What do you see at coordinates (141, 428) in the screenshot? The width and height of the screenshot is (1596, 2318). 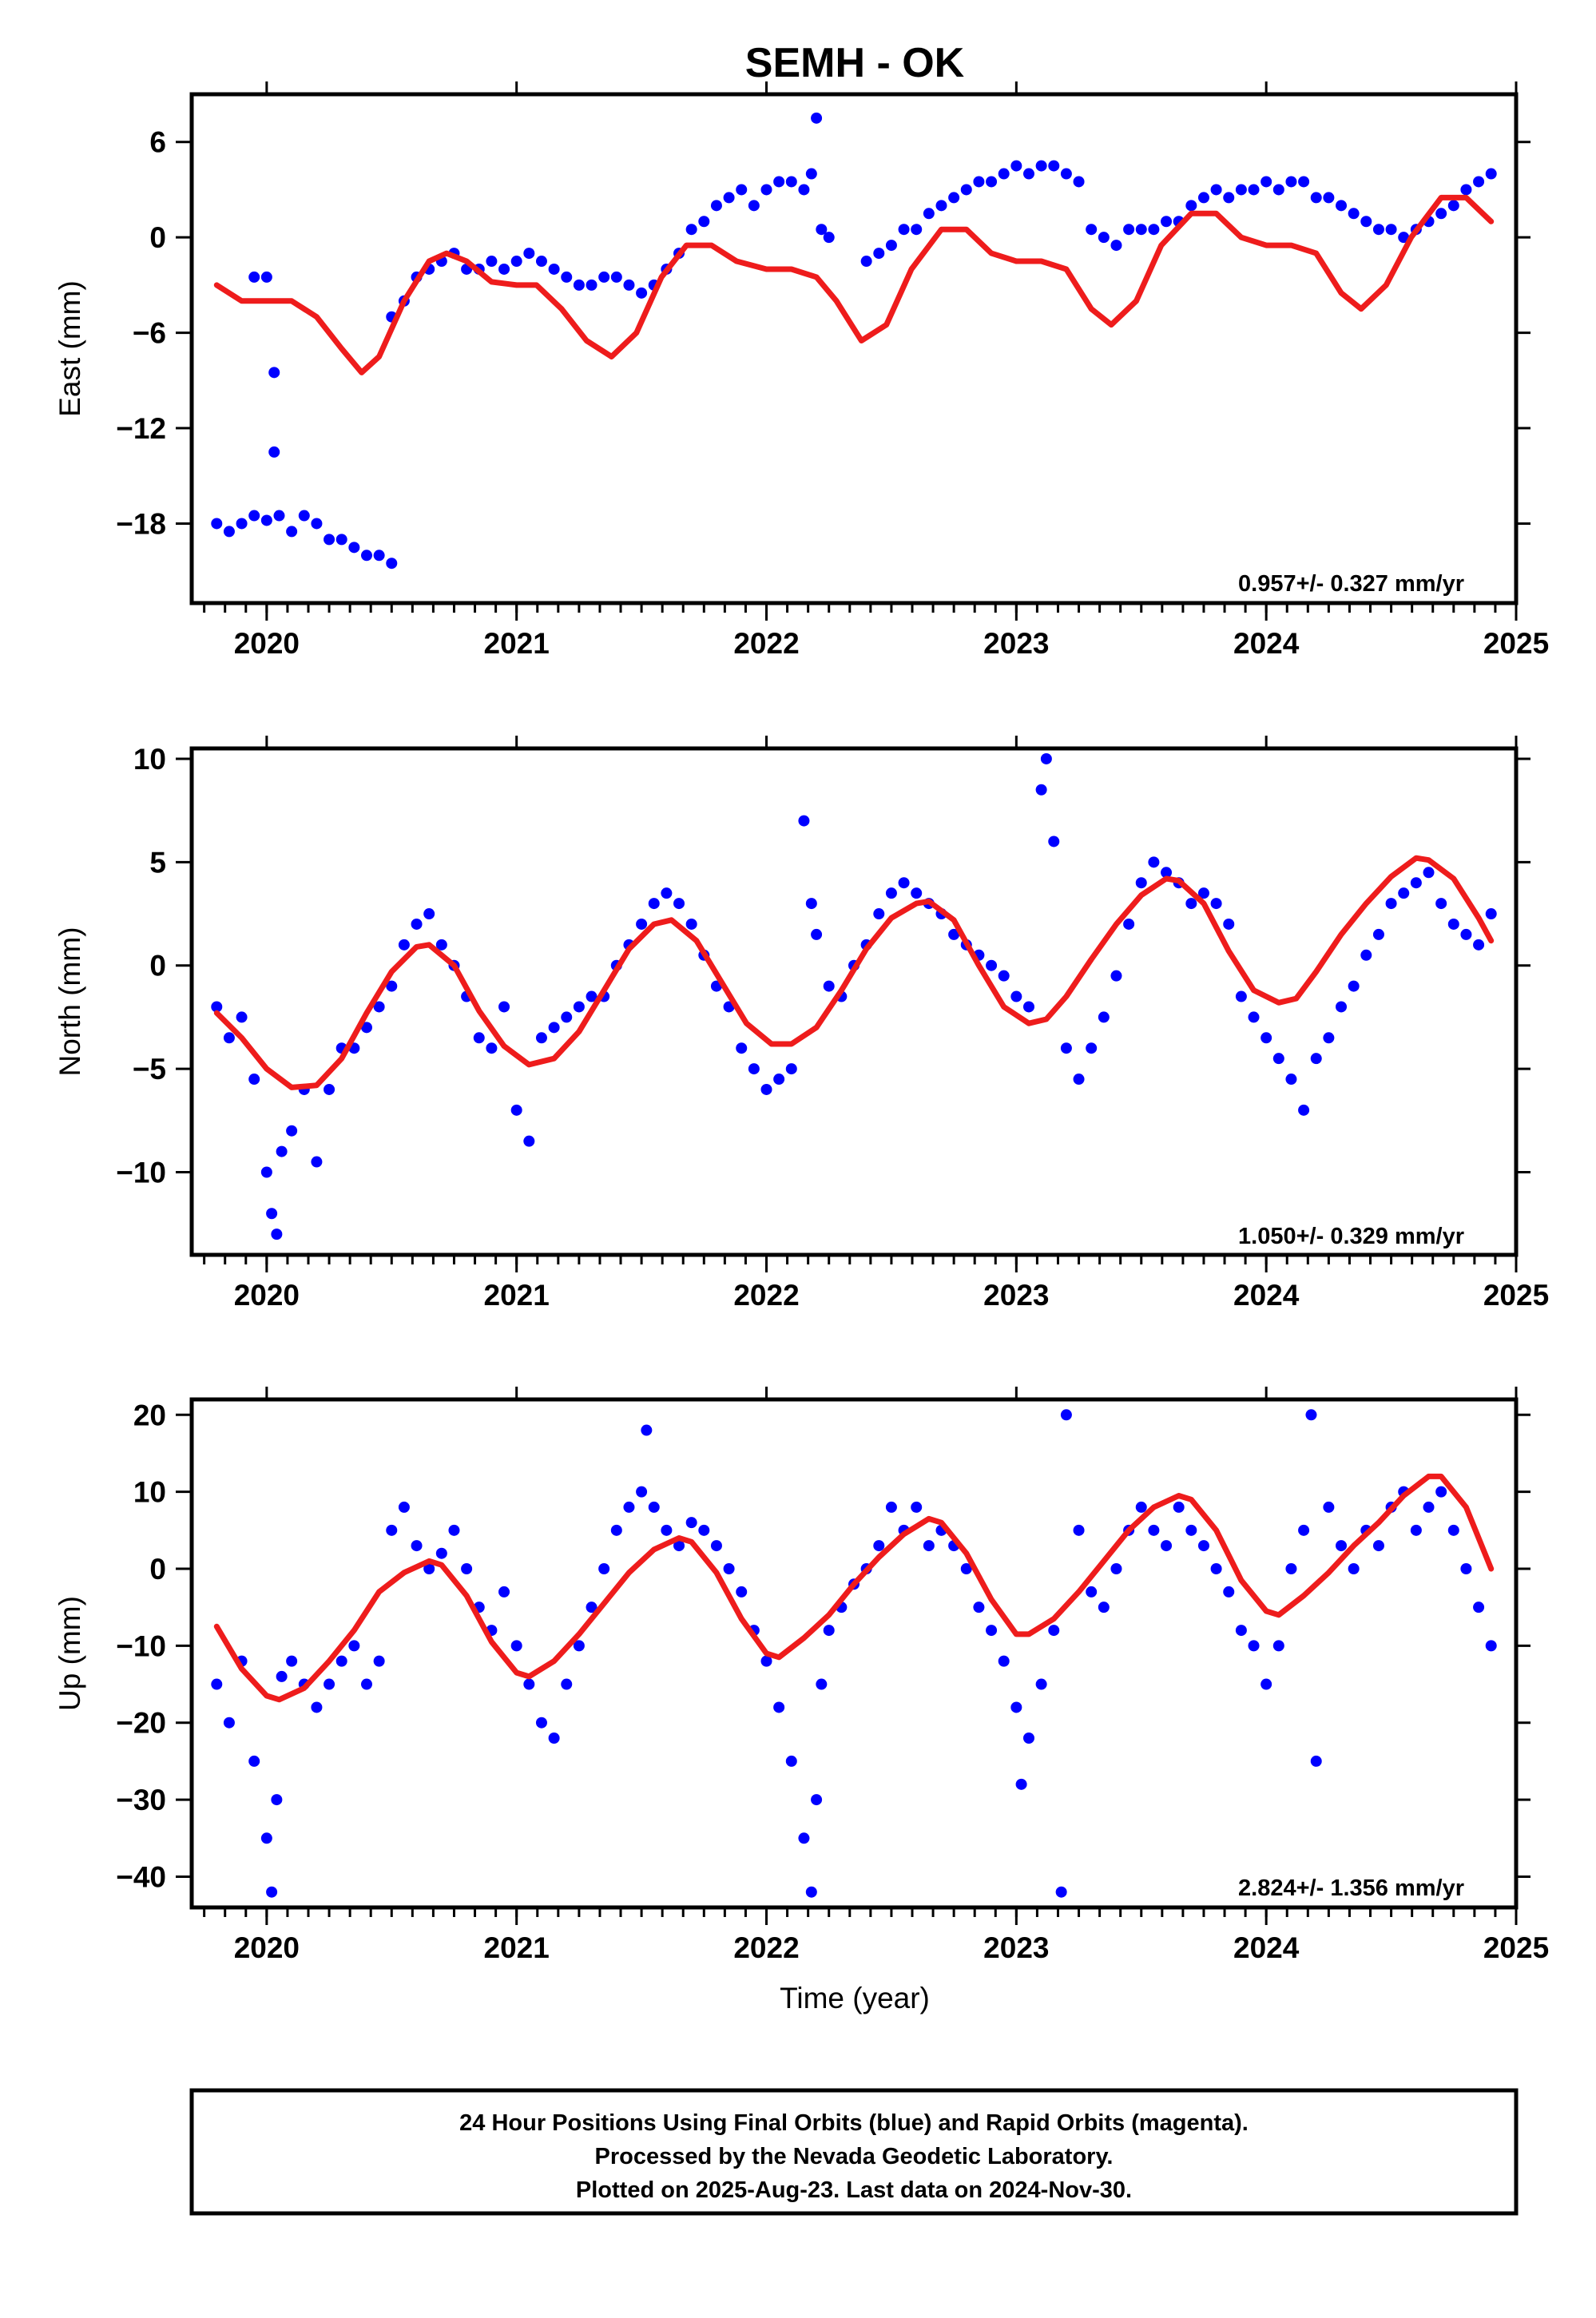 I see `y-tick-label: −12` at bounding box center [141, 428].